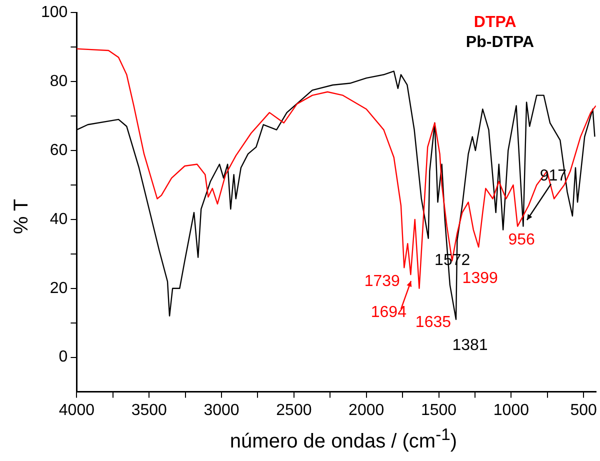  Describe the element at coordinates (59, 150) in the screenshot. I see `y-tick-label: 60` at that location.